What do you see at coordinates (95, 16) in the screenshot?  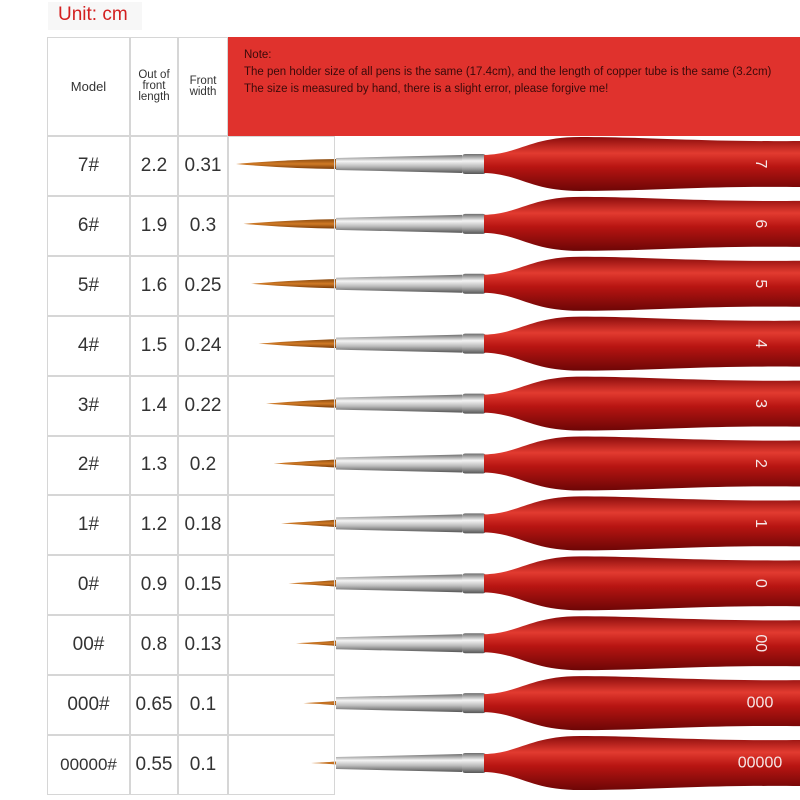 I see `unit-label: Unit: cm` at bounding box center [95, 16].